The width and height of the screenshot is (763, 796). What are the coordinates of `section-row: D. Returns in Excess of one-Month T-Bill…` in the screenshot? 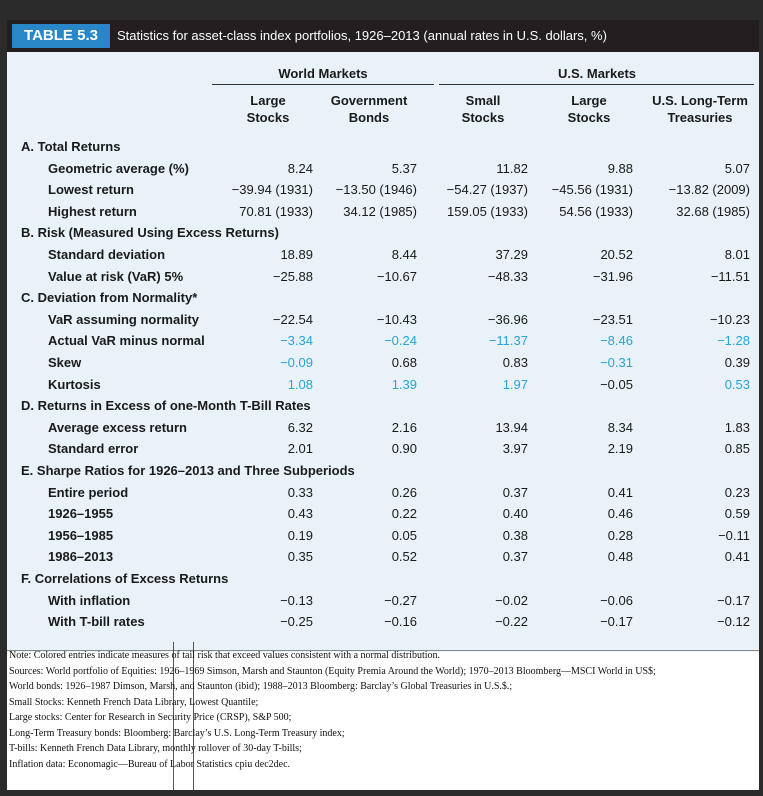 It's located at (383, 406).